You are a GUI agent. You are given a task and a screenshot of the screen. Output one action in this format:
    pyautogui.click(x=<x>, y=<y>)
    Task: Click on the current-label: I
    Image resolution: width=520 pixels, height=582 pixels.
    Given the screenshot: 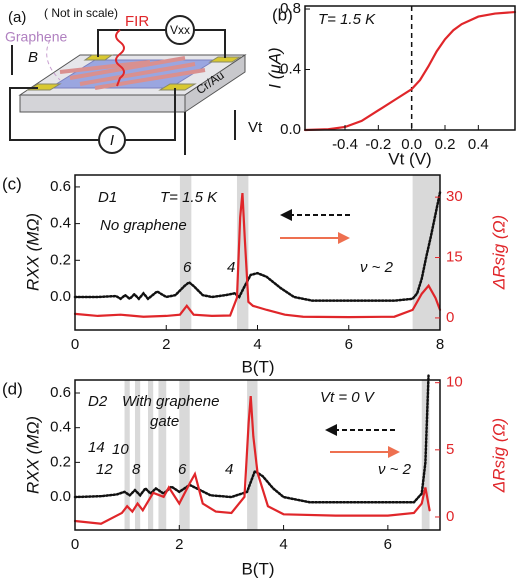 What is the action you would take?
    pyautogui.click(x=112, y=140)
    